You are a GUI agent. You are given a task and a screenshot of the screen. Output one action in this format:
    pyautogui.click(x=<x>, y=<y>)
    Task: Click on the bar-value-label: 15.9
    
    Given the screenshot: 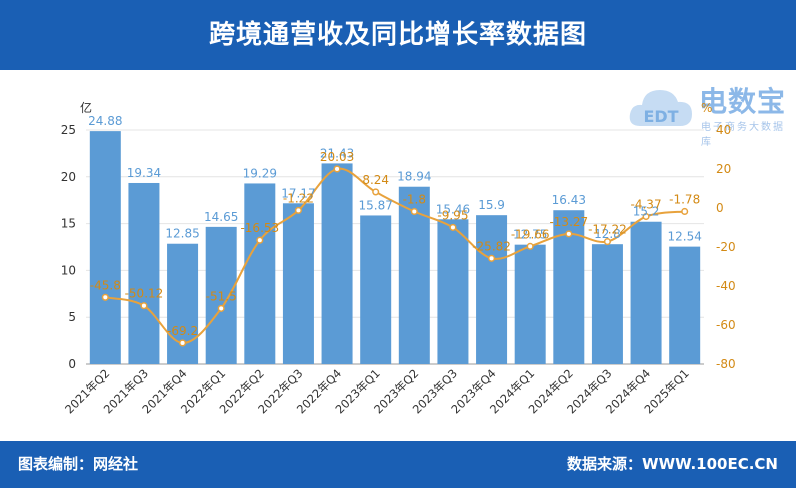 What is the action you would take?
    pyautogui.click(x=491, y=205)
    